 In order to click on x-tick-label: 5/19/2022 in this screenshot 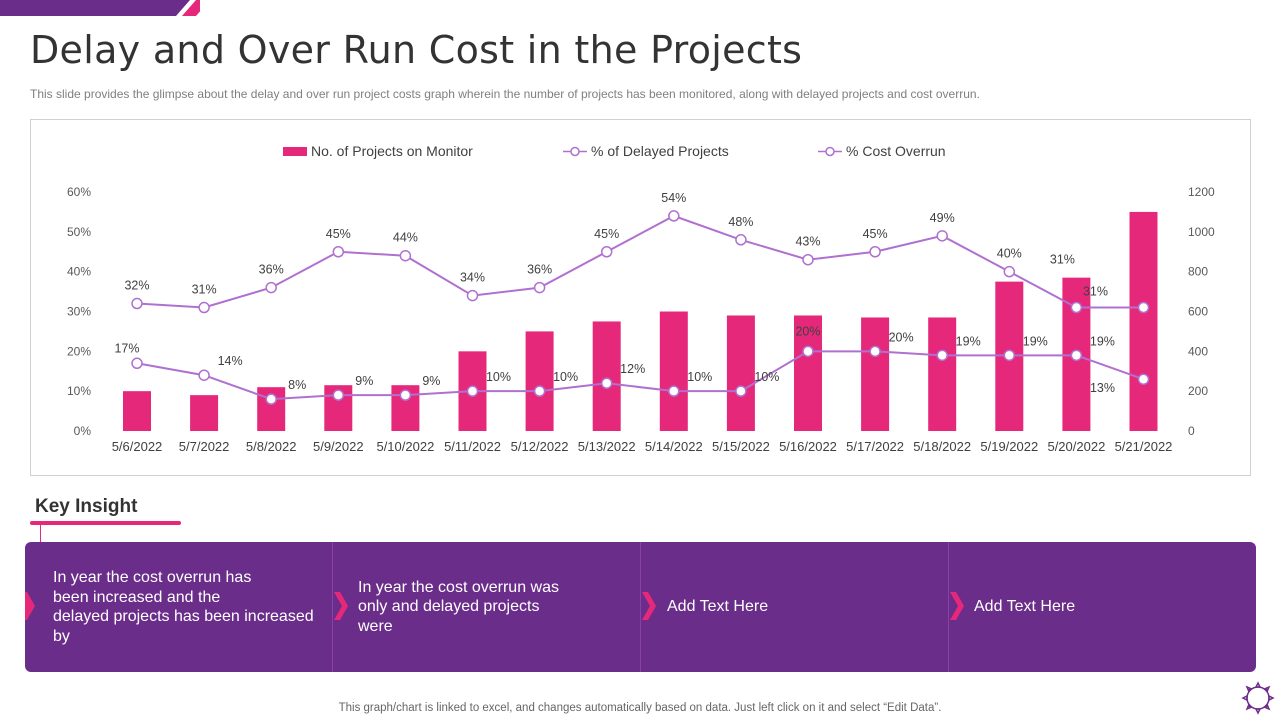, I will do `click(1009, 446)`.